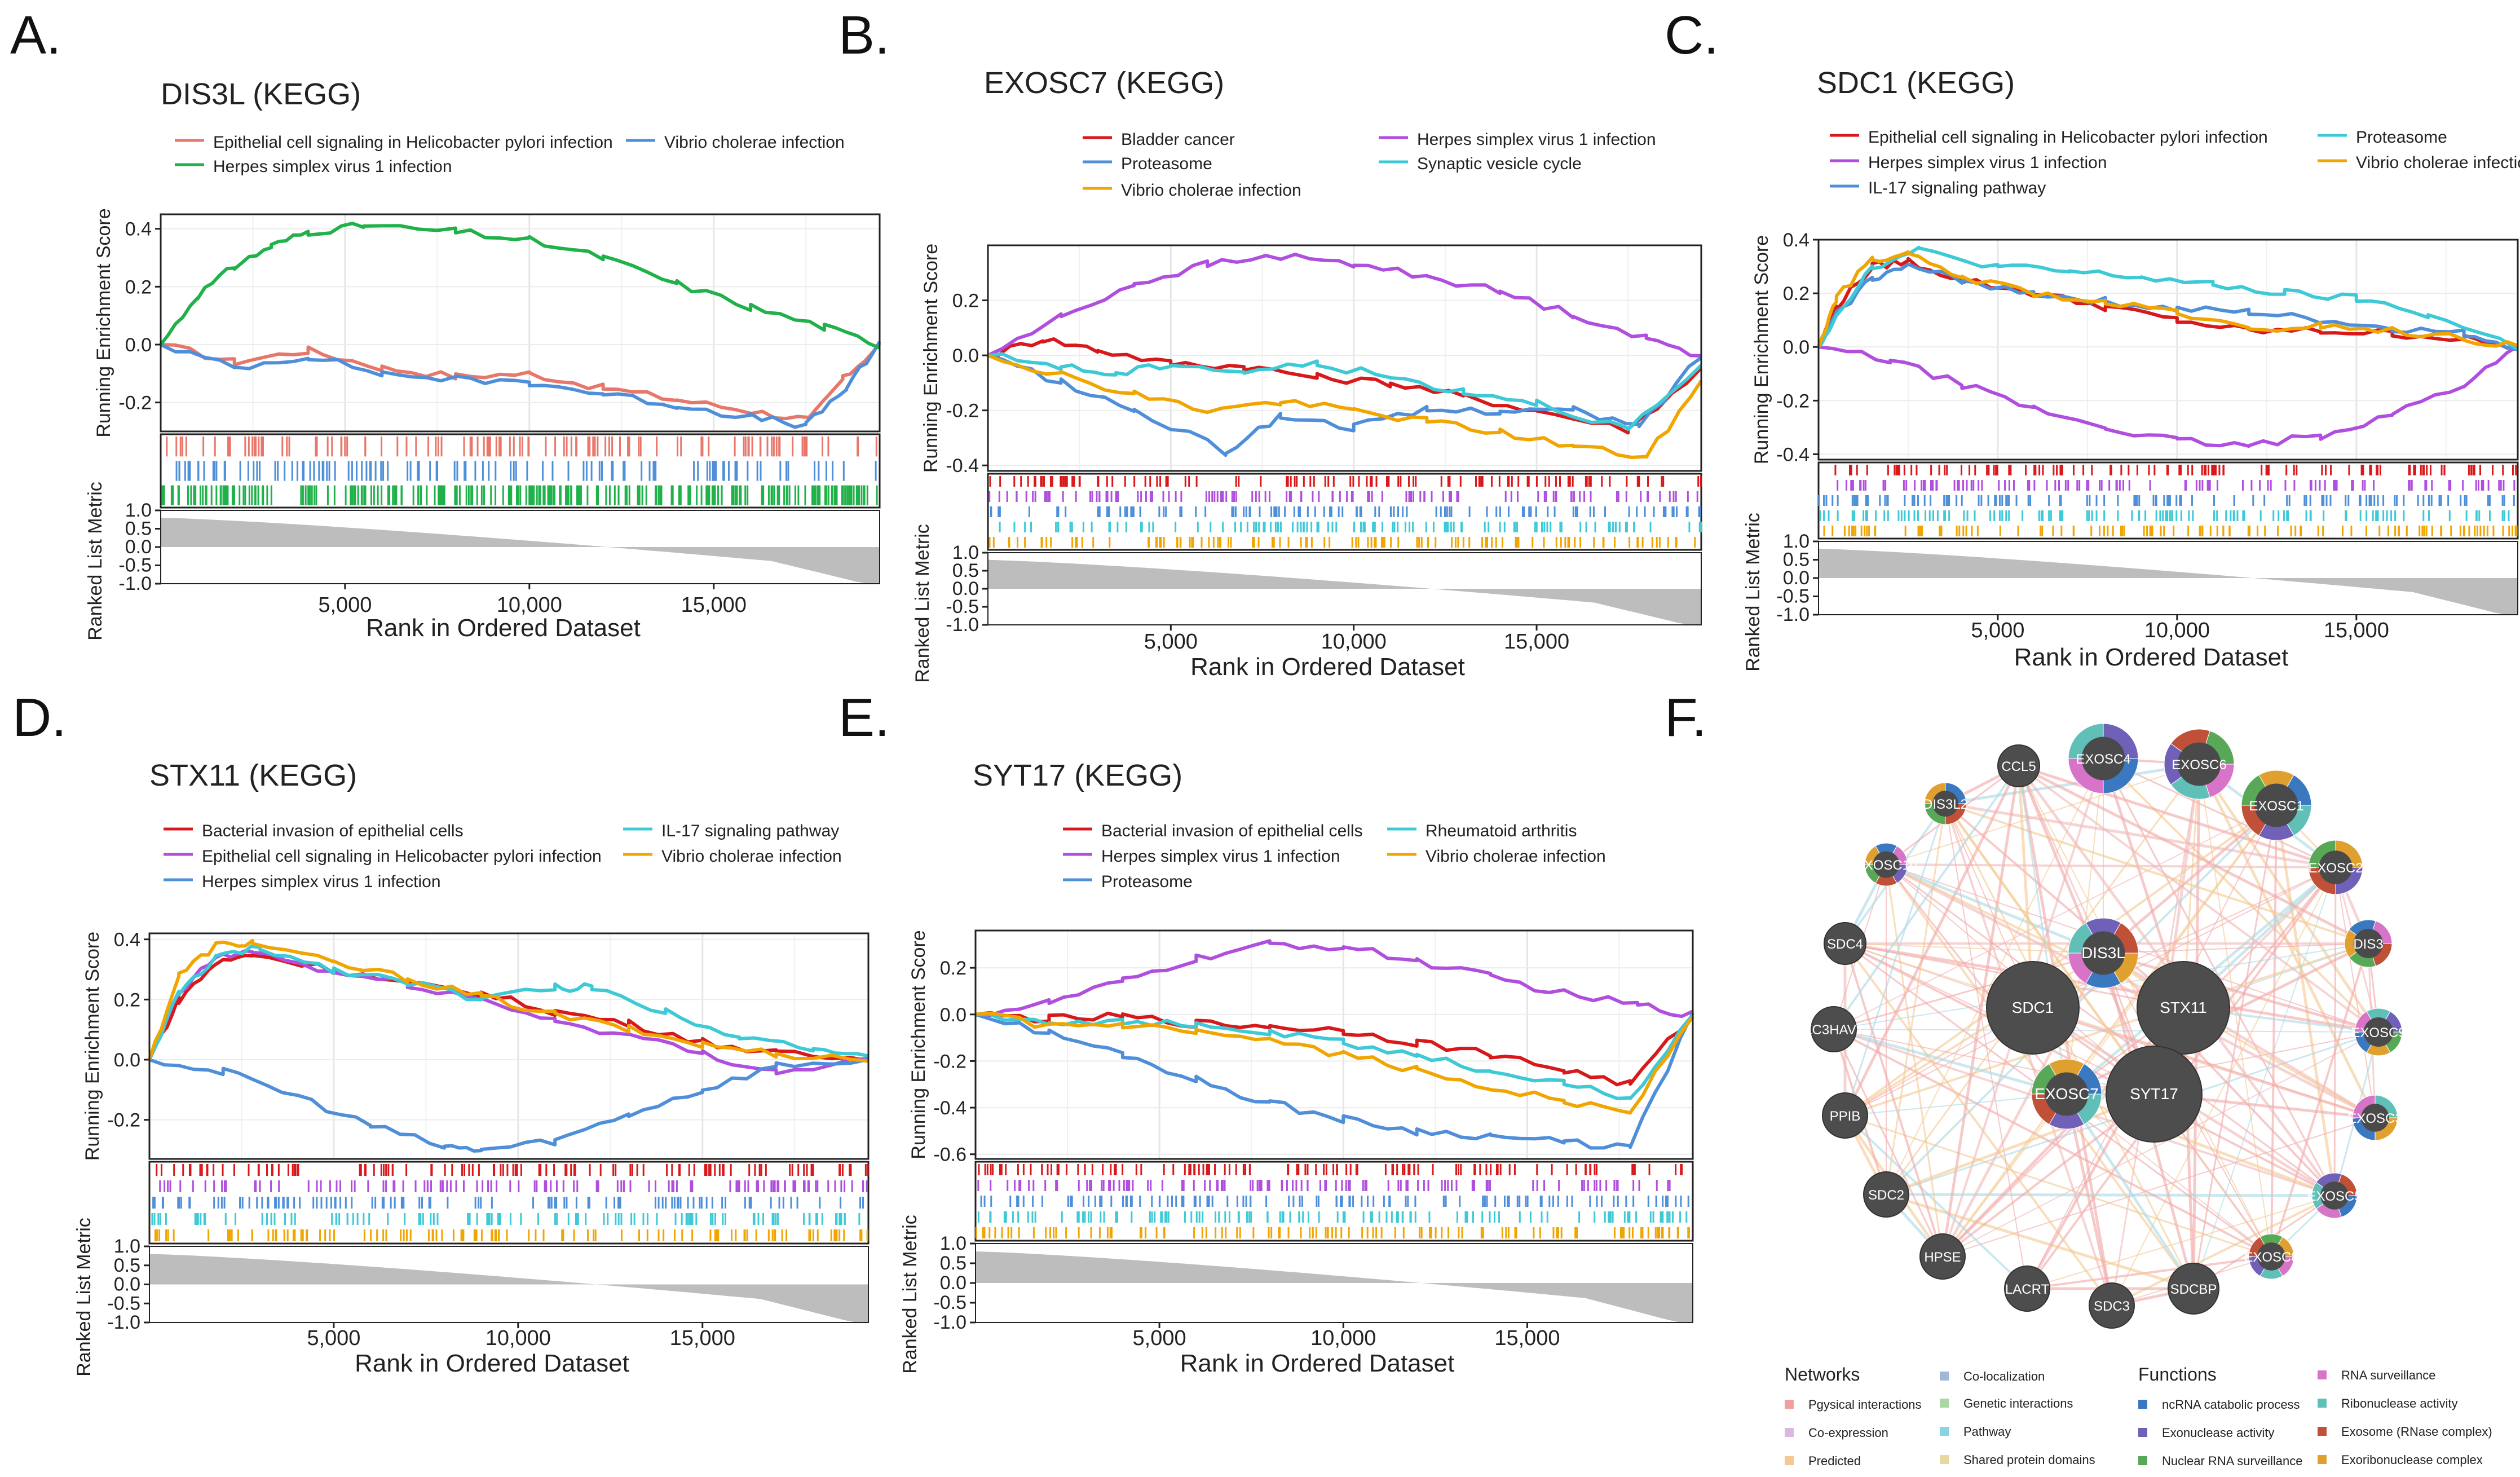  I want to click on network-node: SYT17, so click(2154, 1094).